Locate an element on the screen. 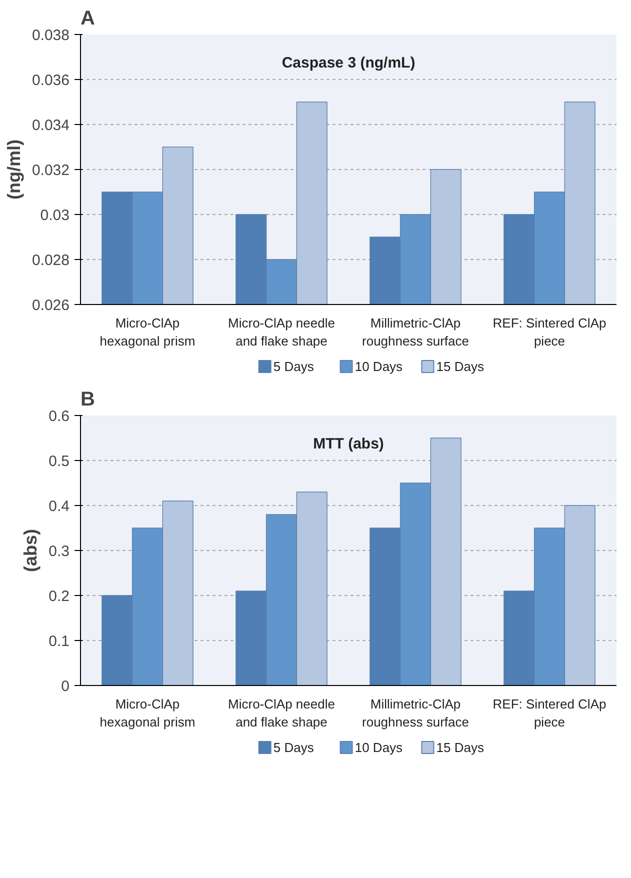 This screenshot has width=631, height=878. y-tick-label: 0.028 is located at coordinates (51, 260).